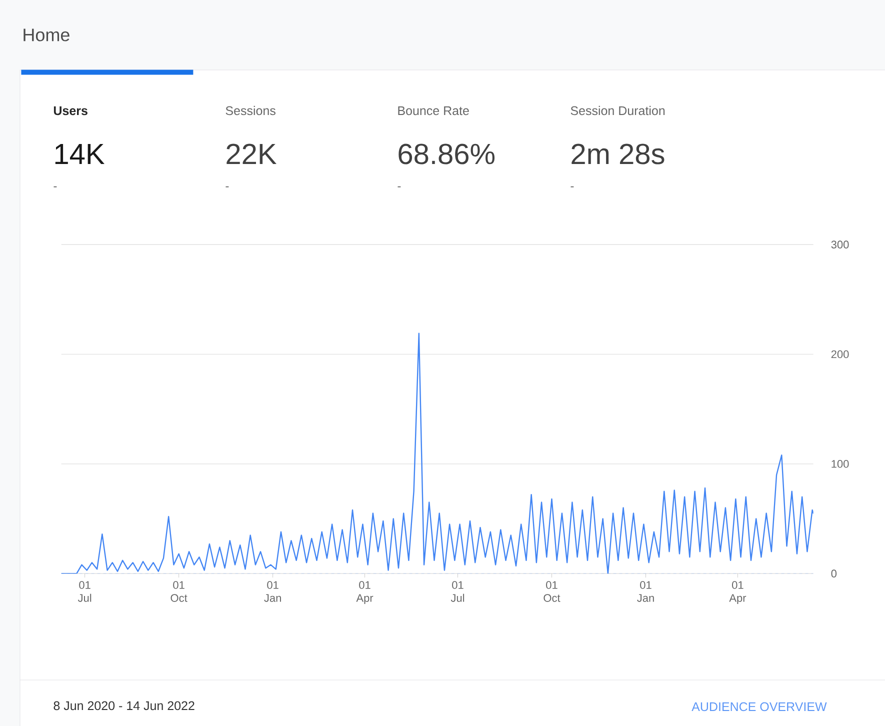  I want to click on y-tick-label: 100, so click(840, 464).